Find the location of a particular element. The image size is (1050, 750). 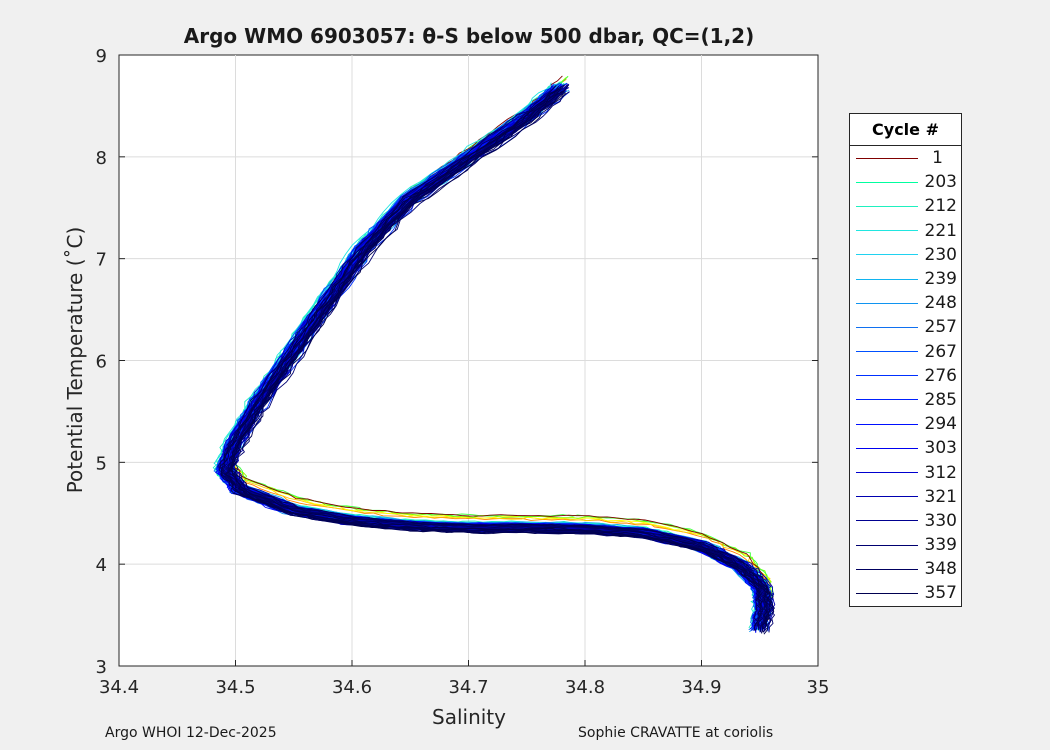

y-tick-label: 8 is located at coordinates (101, 158).